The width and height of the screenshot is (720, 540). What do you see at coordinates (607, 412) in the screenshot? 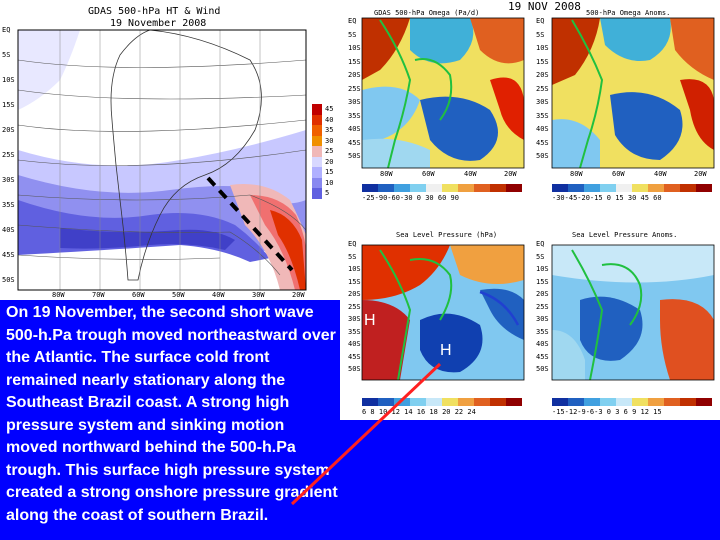
I see `slp-anom-colorbar-labels: -15-12-9-6-3 0 3 6 9 12 15` at bounding box center [607, 412].